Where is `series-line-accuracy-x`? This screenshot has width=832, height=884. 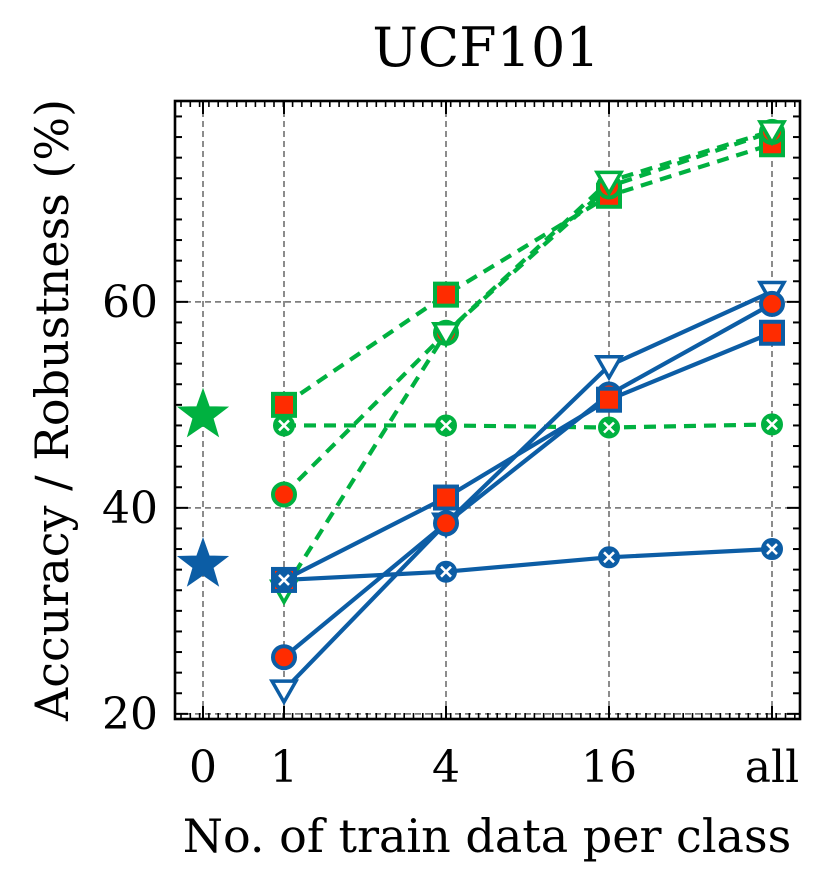
series-line-accuracy-x is located at coordinates (528, 564).